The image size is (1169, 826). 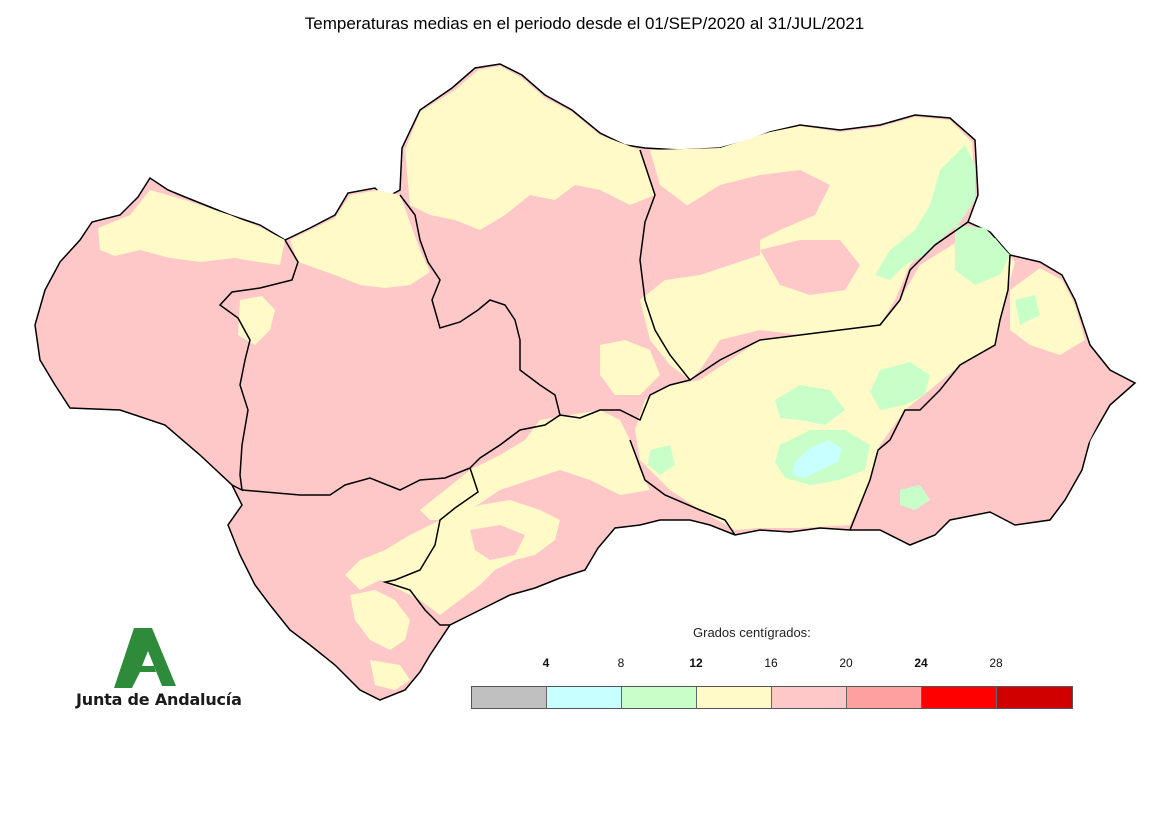 What do you see at coordinates (771, 663) in the screenshot?
I see `legend-tick-16: 16` at bounding box center [771, 663].